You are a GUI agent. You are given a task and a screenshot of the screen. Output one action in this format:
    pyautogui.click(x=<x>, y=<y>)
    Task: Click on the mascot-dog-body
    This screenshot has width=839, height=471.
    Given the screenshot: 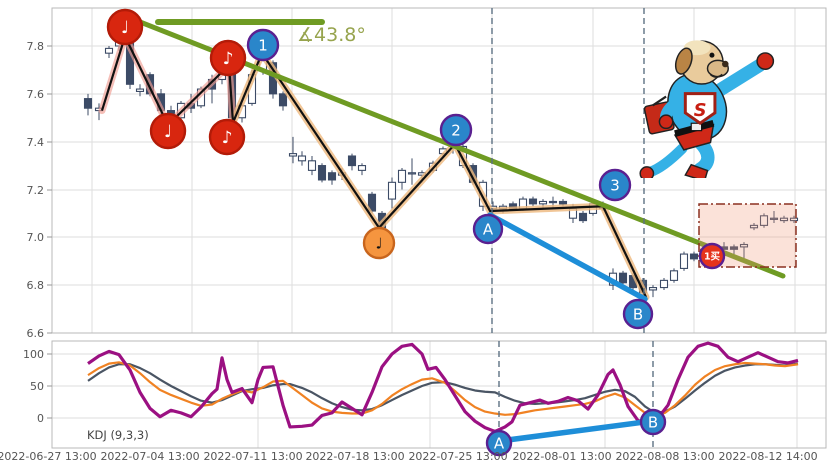 What is the action you would take?
    pyautogui.click(x=707, y=109)
    